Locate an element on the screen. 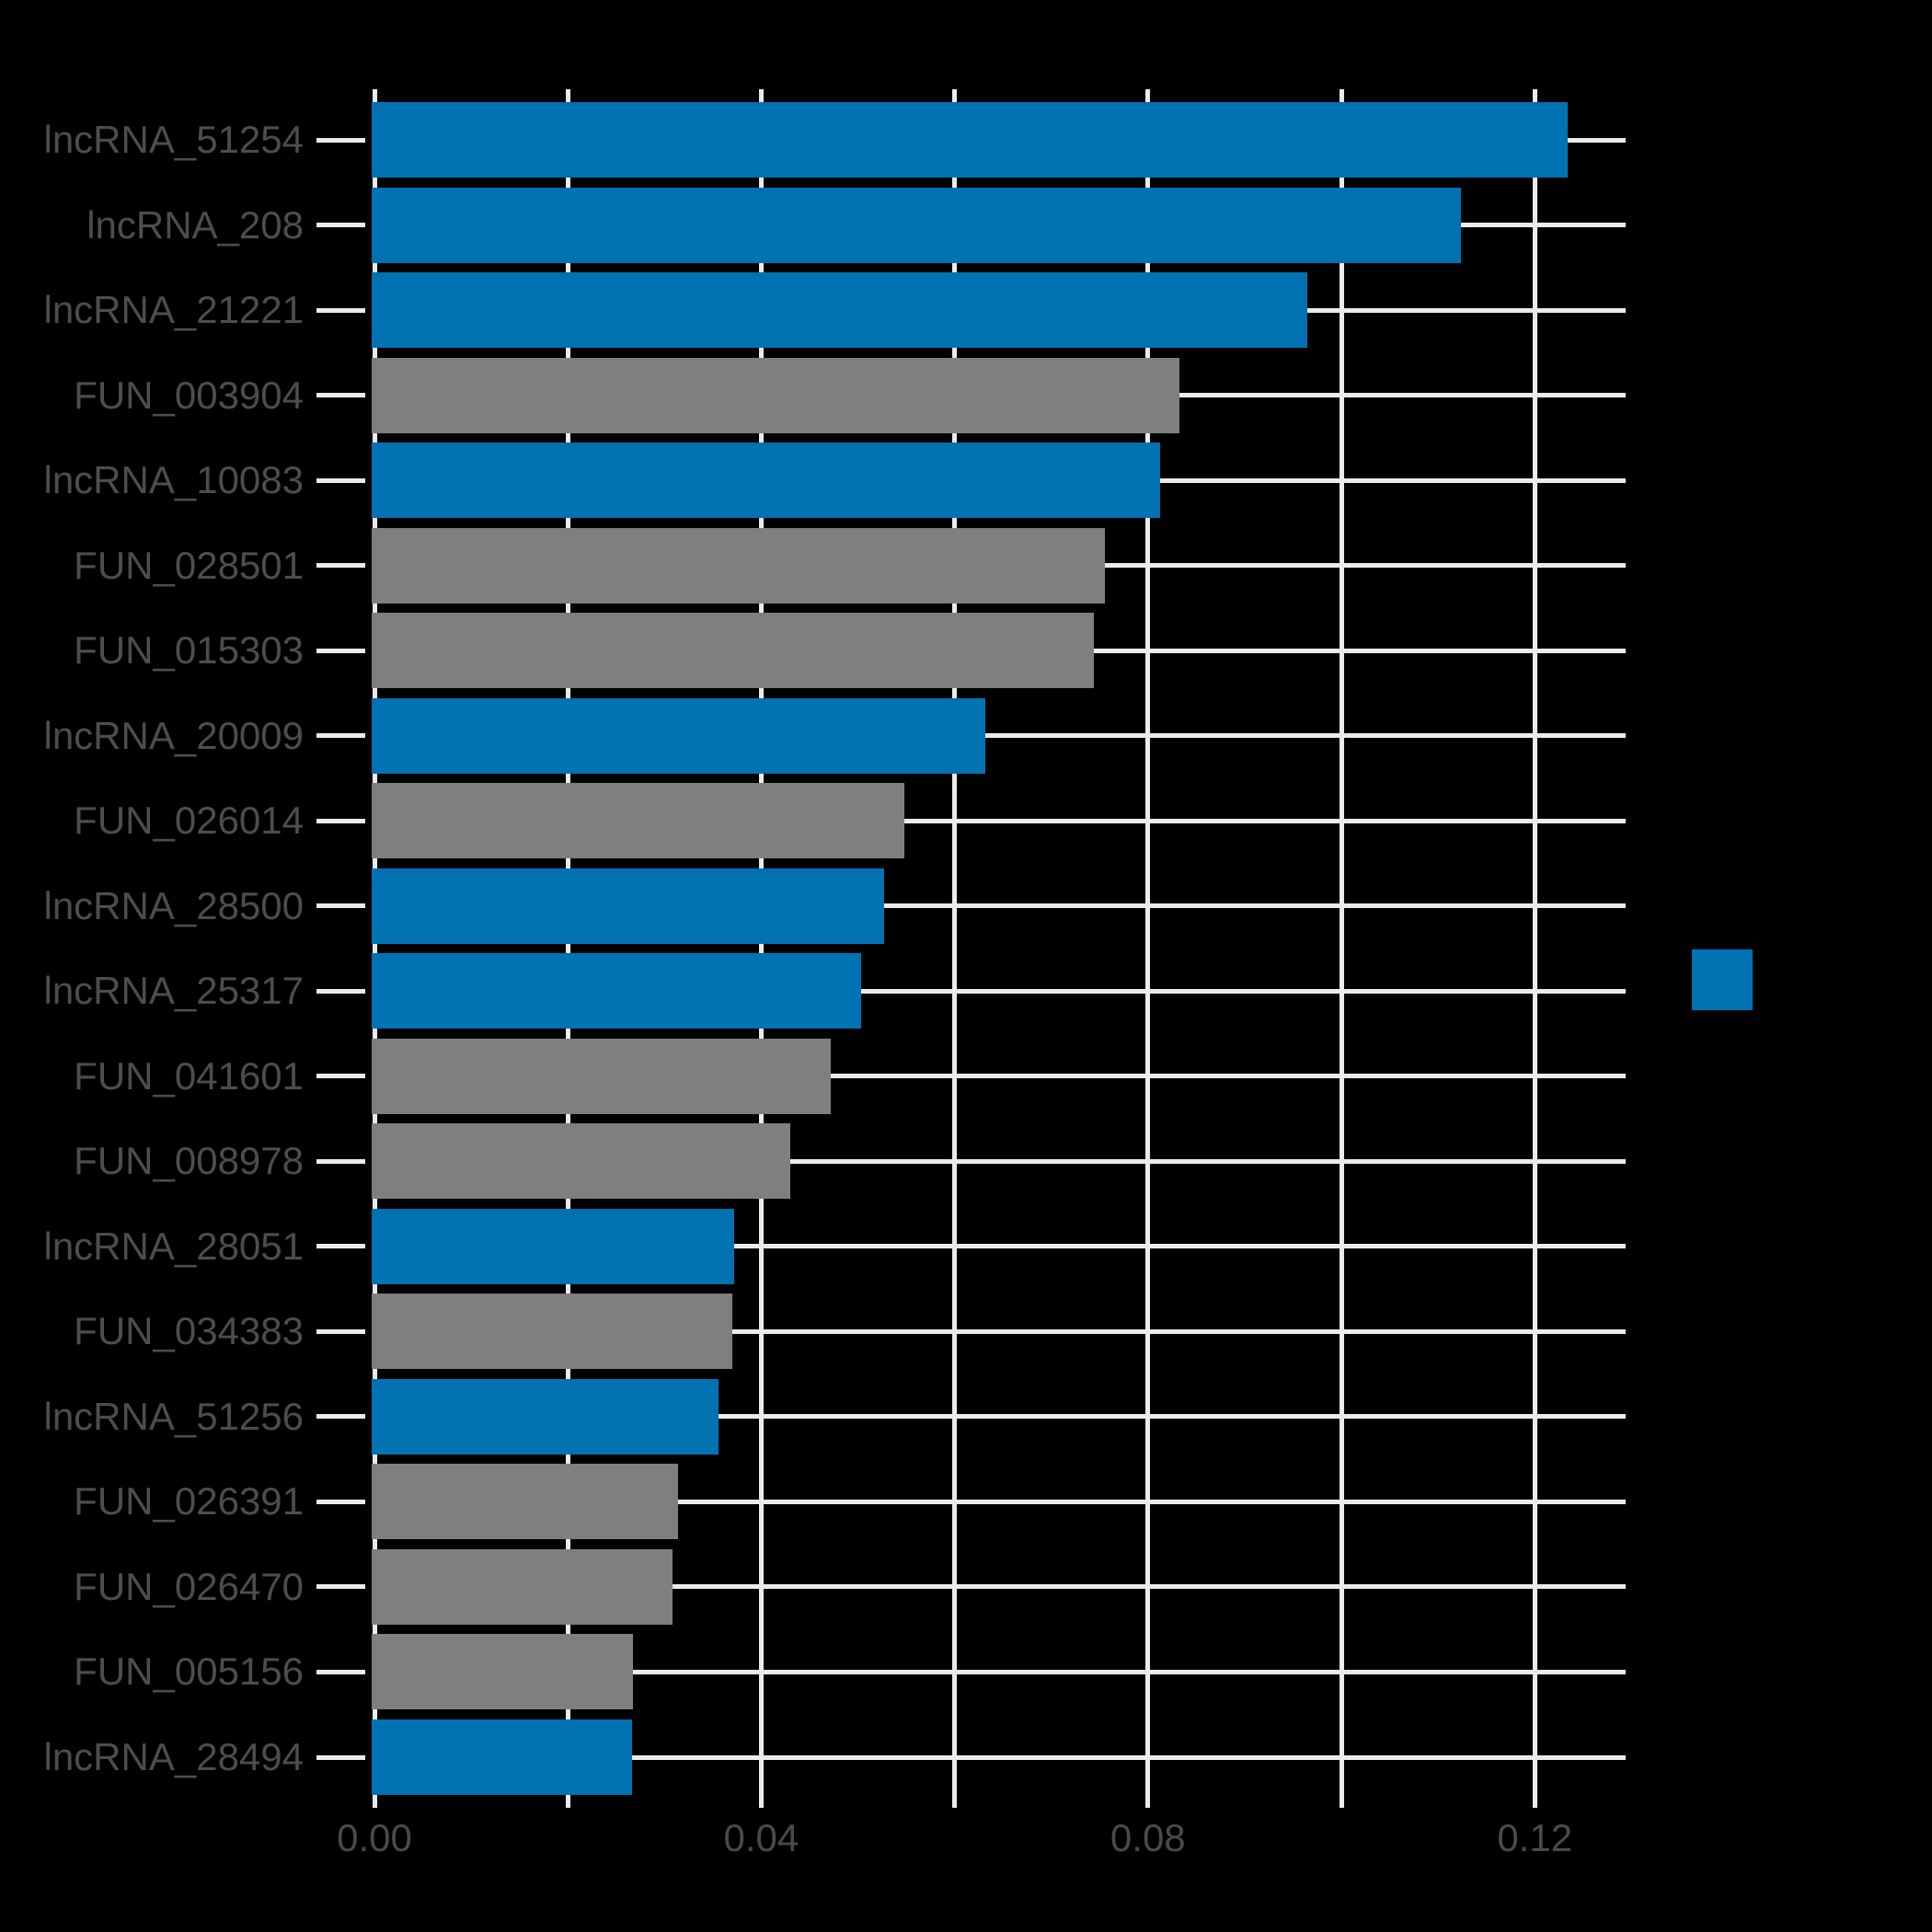 This screenshot has height=1932, width=1932. y-axis-label: lncRNA_51254 is located at coordinates (173, 139).